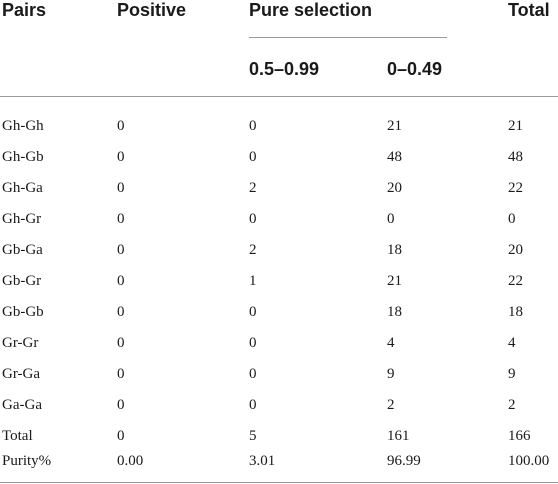 Image resolution: width=558 pixels, height=484 pixels. Describe the element at coordinates (279, 467) in the screenshot. I see `table-row: Purity% 0.00 3.01 96.99 100.00` at that location.